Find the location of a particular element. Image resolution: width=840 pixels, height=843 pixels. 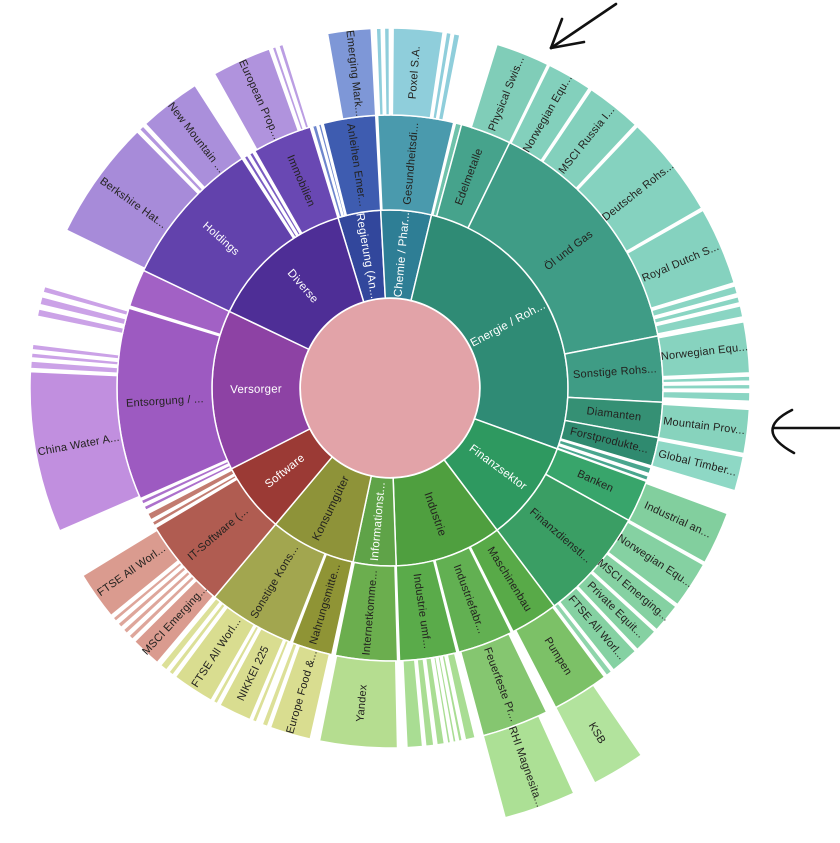

segment-emerging-mark is located at coordinates (351, 73).